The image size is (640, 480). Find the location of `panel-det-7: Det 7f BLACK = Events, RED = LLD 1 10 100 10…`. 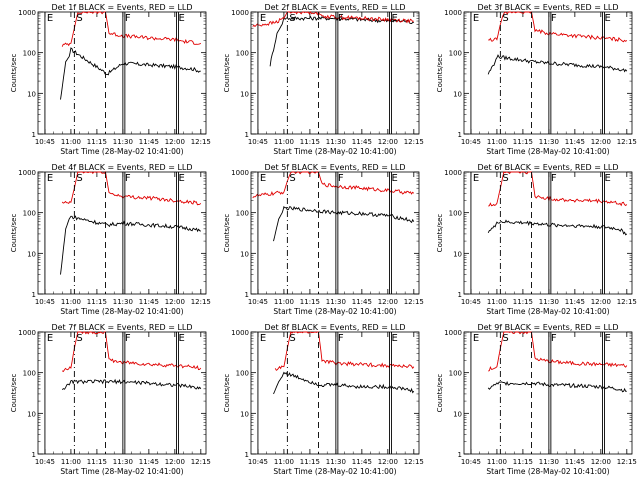

panel-det-7: Det 7f BLACK = Events, RED = LLD 1 10 100 10… is located at coordinates (110, 399).